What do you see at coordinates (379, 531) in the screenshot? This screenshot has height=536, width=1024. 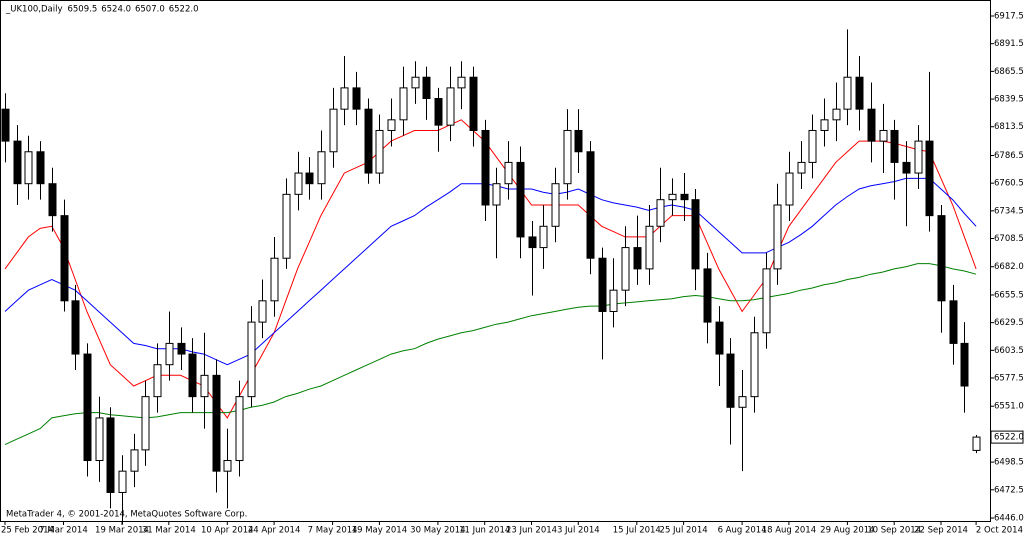 I see `x-tick-label: 19 May 2014` at bounding box center [379, 531].